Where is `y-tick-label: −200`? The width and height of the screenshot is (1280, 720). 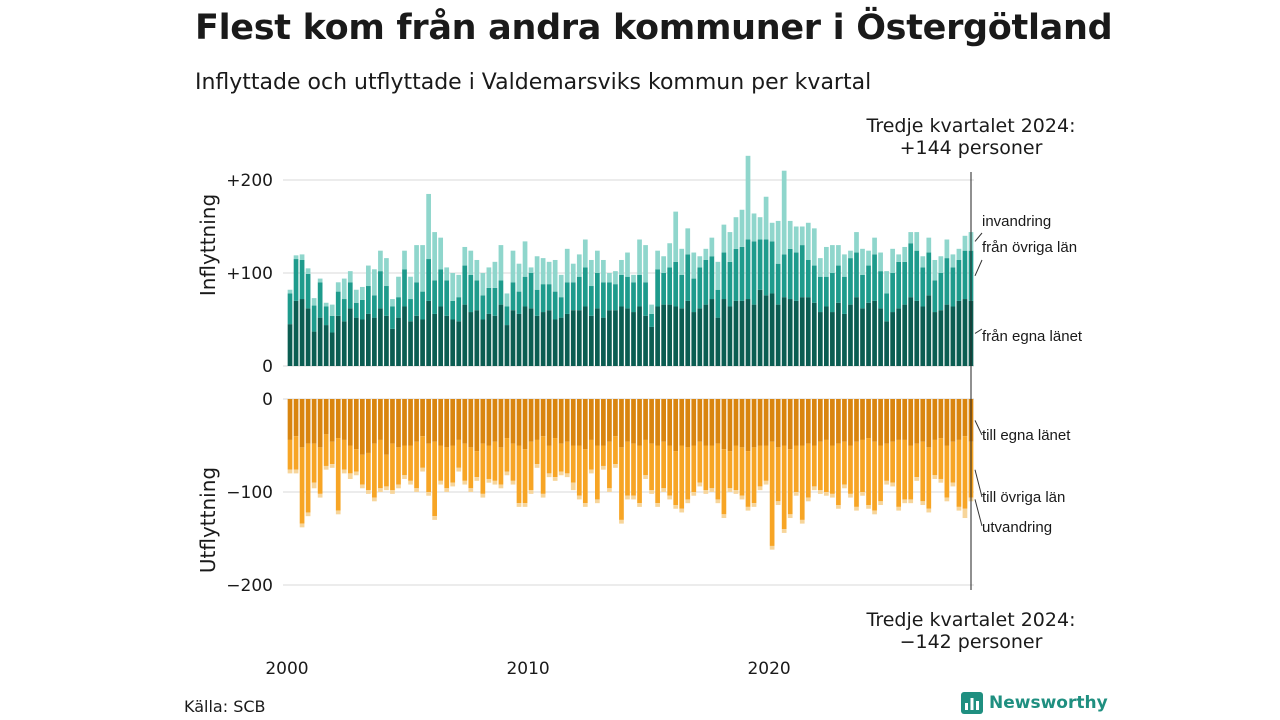
y-tick-label: −200 is located at coordinates (249, 586).